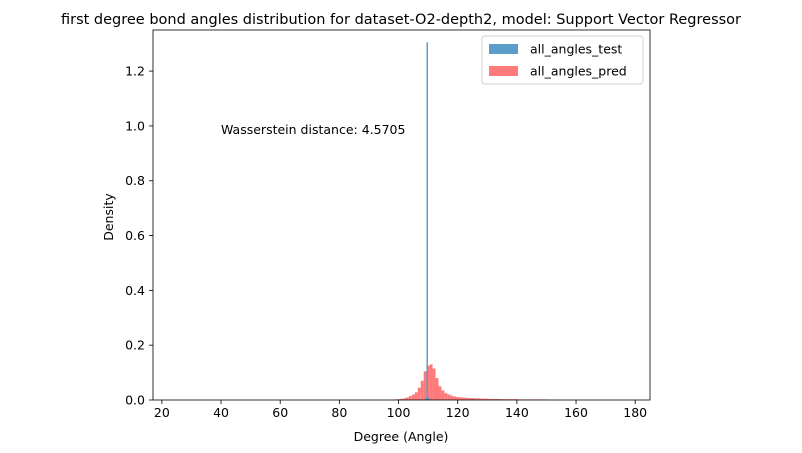 The width and height of the screenshot is (802, 453). What do you see at coordinates (135, 400) in the screenshot?
I see `y-tick-label: 0.0` at bounding box center [135, 400].